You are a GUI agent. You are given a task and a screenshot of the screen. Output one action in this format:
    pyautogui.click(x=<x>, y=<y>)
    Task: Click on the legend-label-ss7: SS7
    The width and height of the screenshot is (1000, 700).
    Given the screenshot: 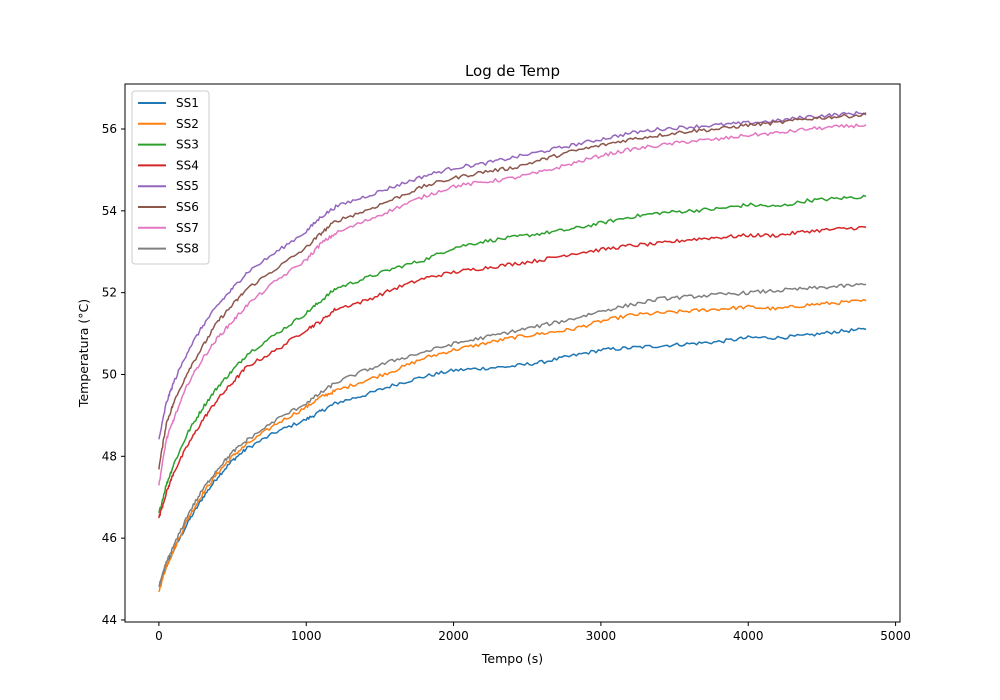 What is the action you would take?
    pyautogui.click(x=187, y=228)
    